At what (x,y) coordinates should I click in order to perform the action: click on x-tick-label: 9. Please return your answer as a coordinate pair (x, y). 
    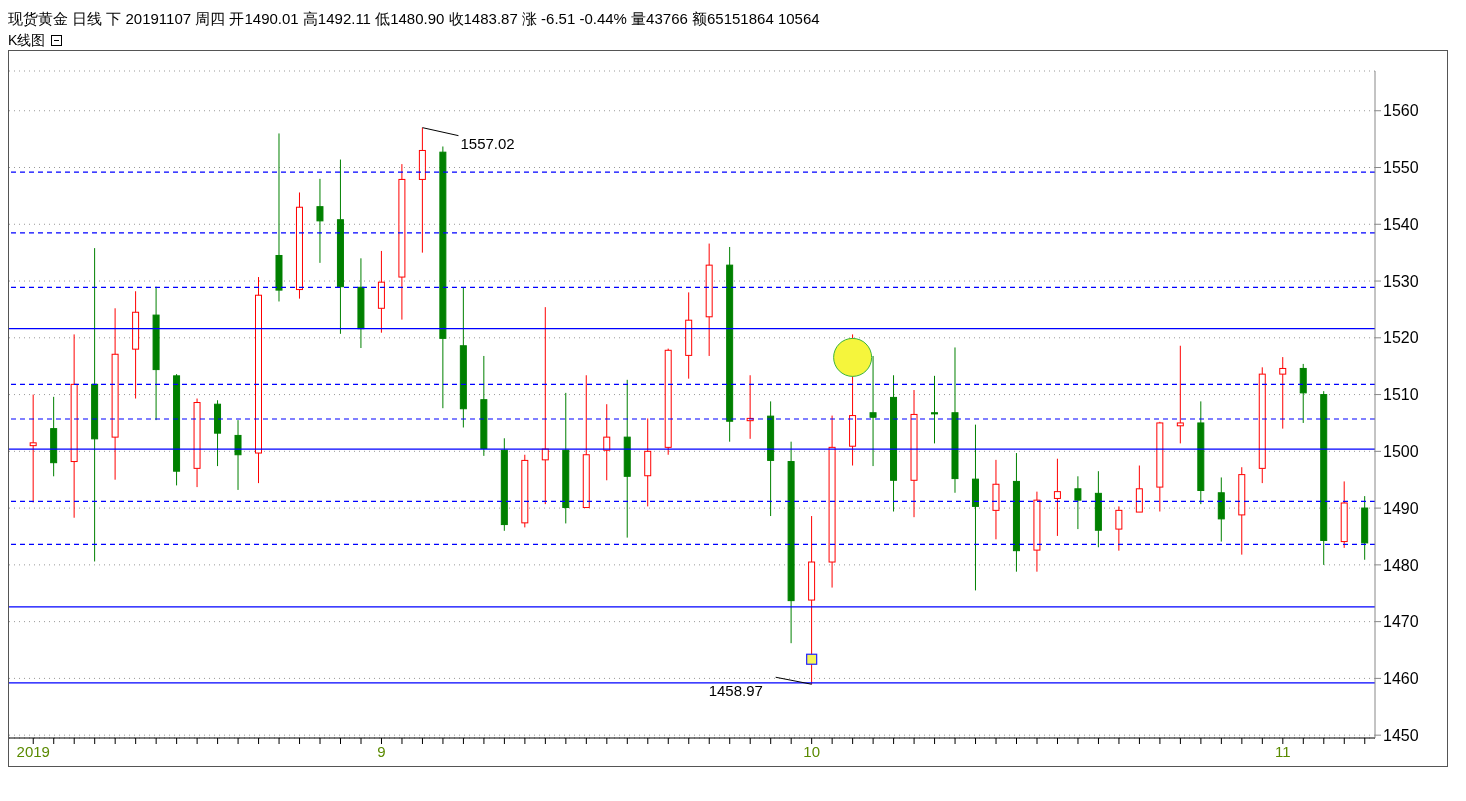
    Looking at the image, I should click on (381, 751).